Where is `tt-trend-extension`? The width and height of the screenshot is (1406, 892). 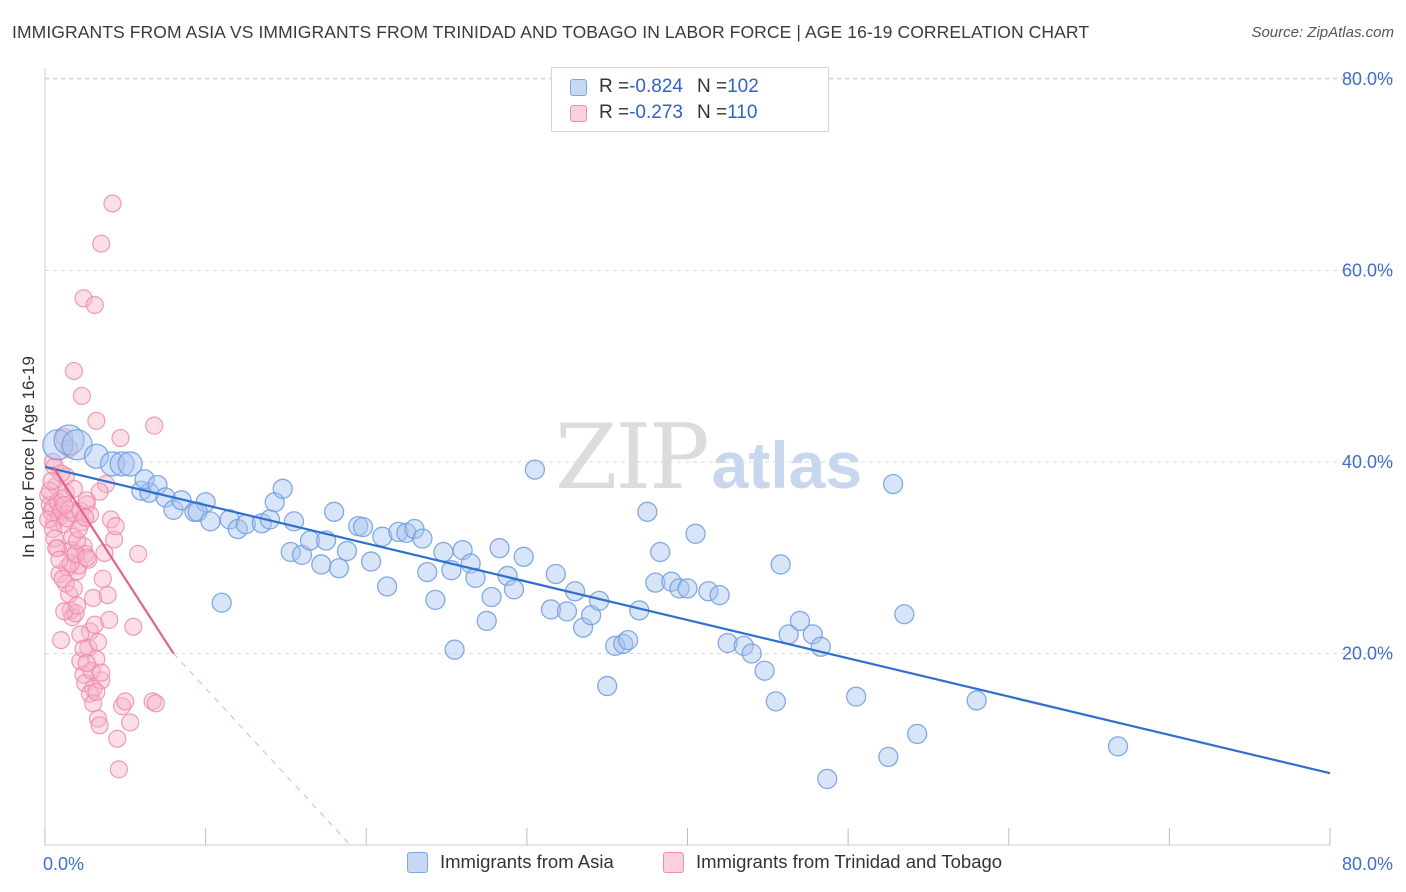
tt-trend-extension is located at coordinates (262, 749).